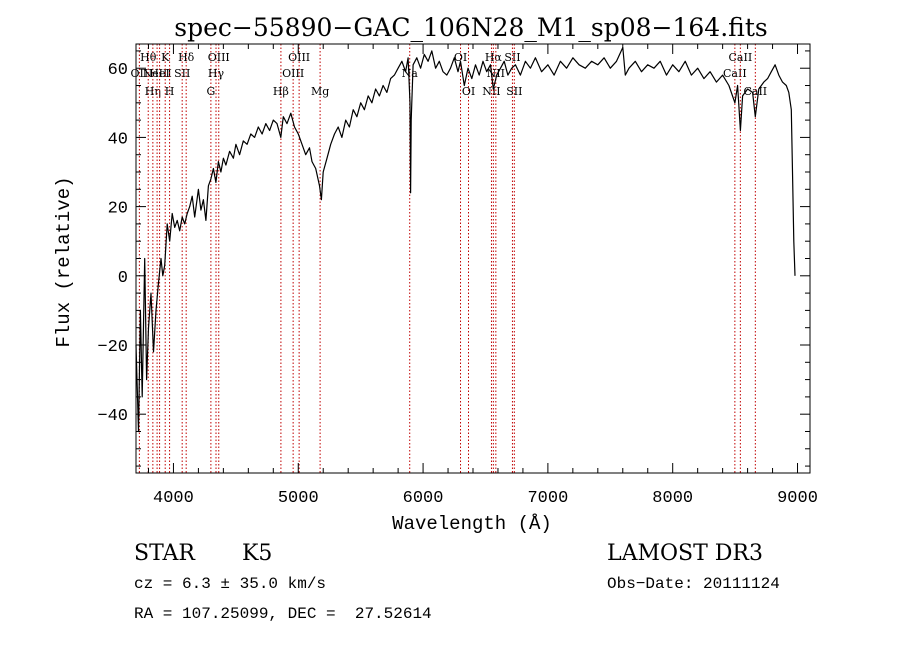  Describe the element at coordinates (494, 57) in the screenshot. I see `line-label-20: Hα` at that location.